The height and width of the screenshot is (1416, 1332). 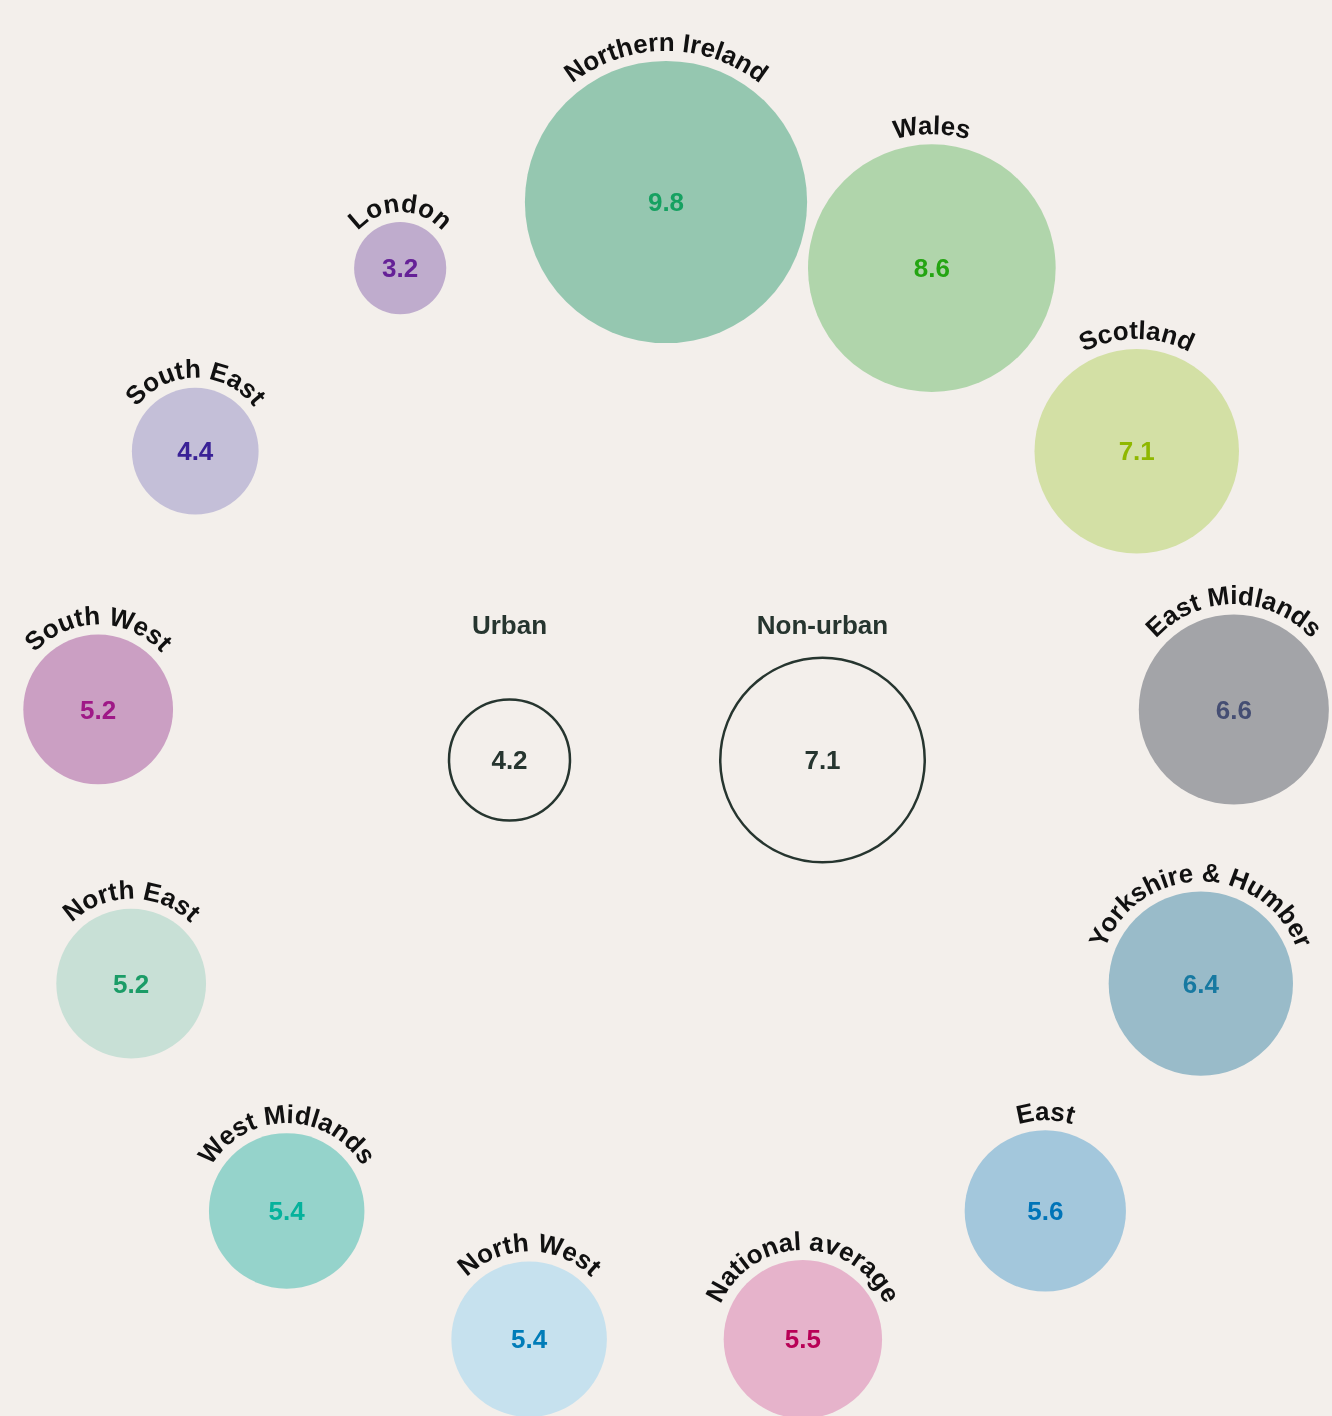 What do you see at coordinates (932, 128) in the screenshot?
I see `category-label: Wales` at bounding box center [932, 128].